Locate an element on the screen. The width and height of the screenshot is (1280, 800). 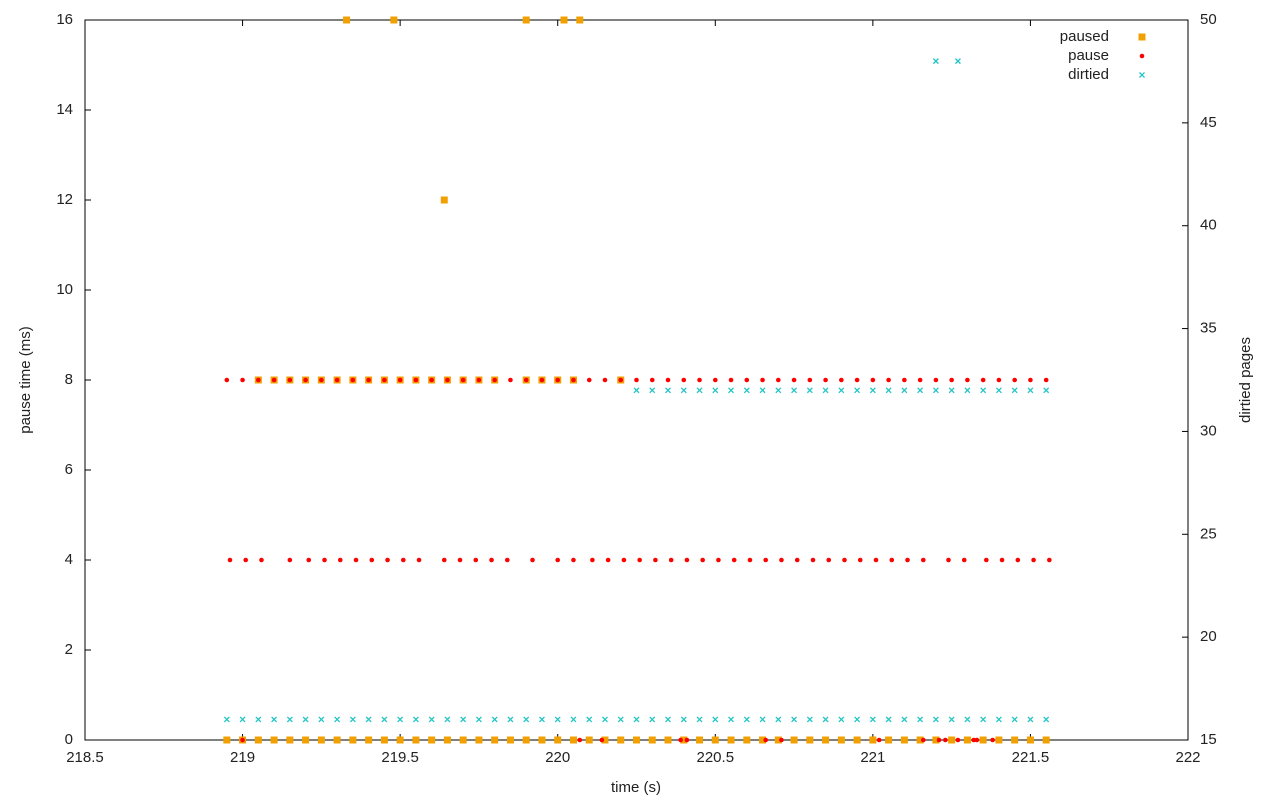
y-tick-label: 6 is located at coordinates (69, 469).